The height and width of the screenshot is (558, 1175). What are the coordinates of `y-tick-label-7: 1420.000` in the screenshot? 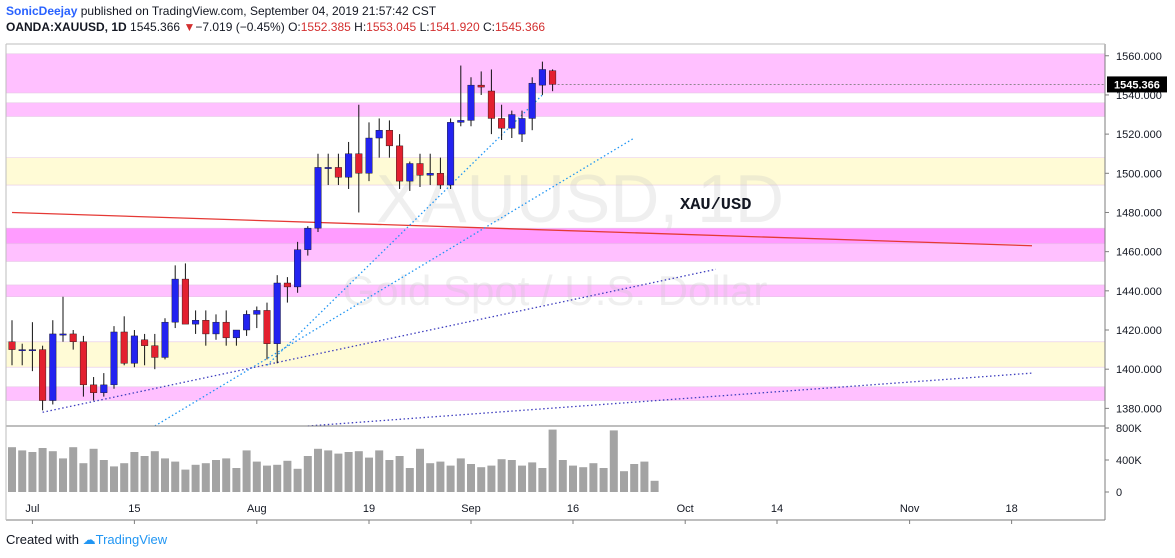 It's located at (1139, 331).